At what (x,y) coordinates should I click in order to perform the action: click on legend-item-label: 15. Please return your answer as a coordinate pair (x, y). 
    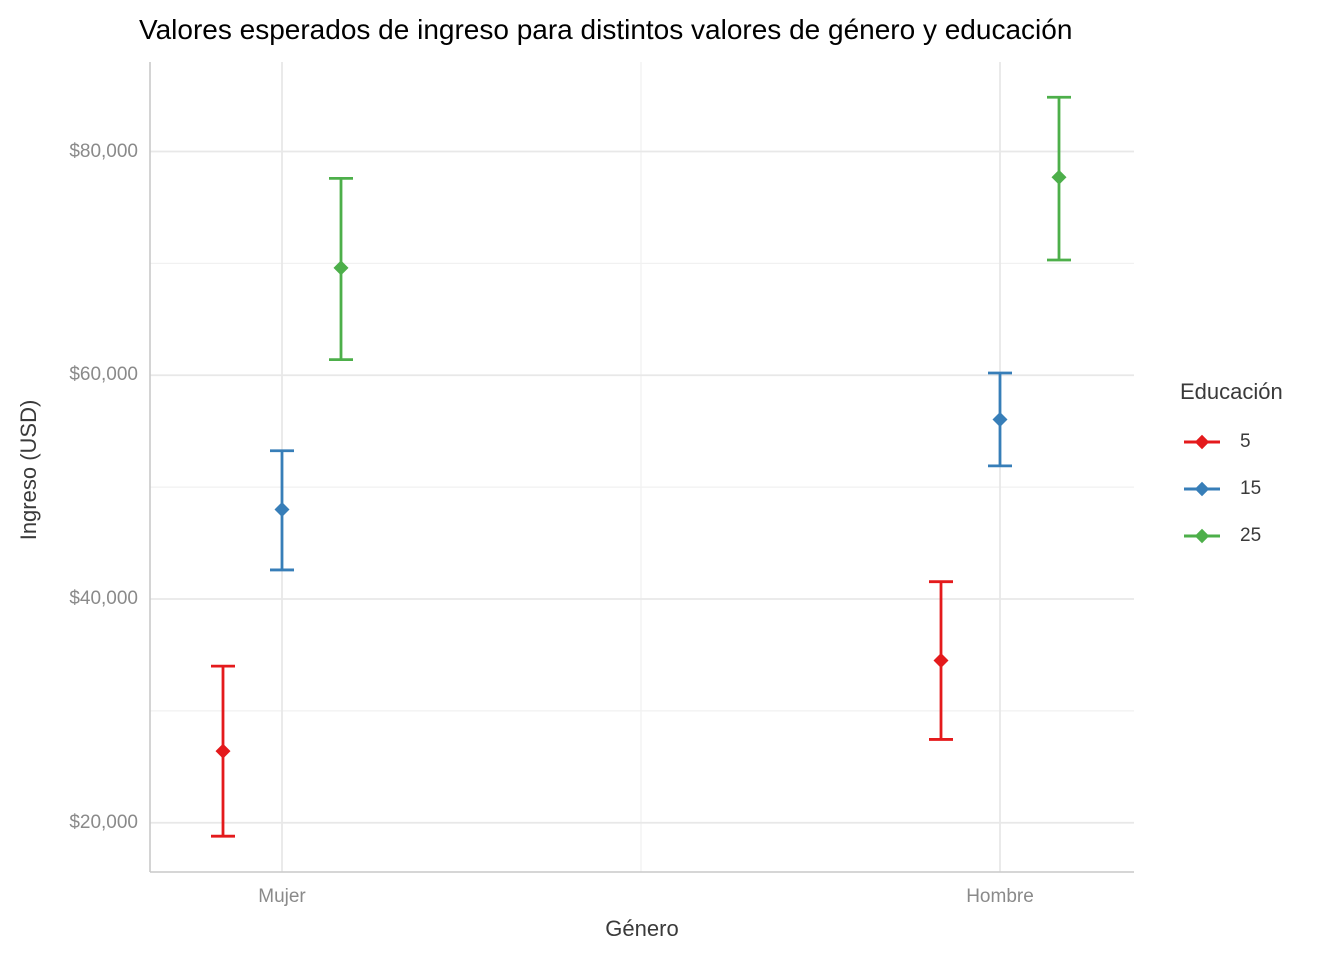
    Looking at the image, I should click on (1251, 488).